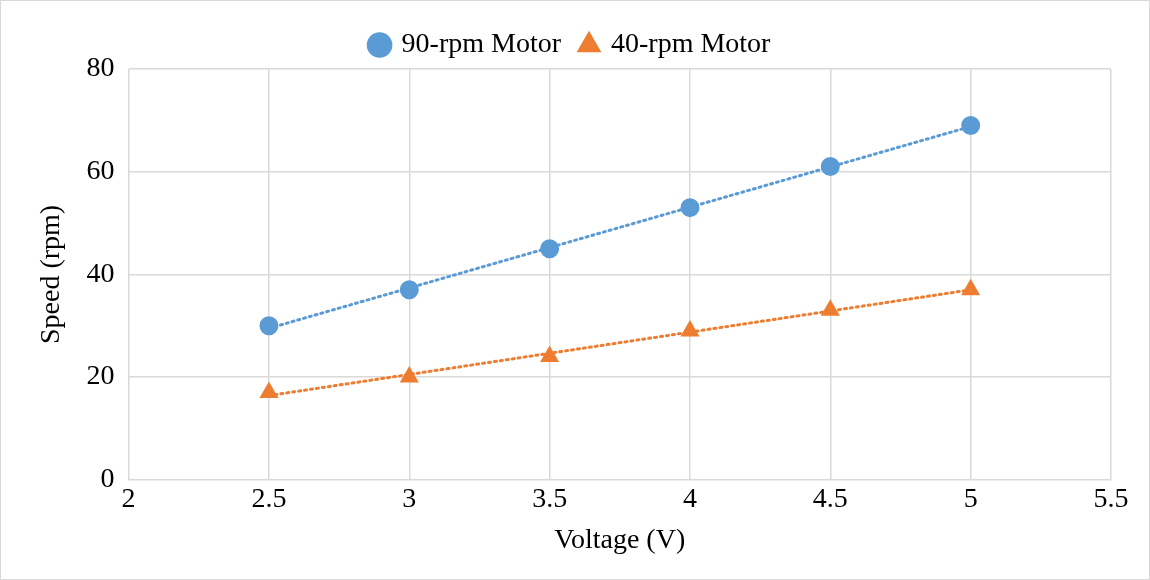 This screenshot has height=580, width=1150. I want to click on x-axis-title: Voltage (V), so click(620, 538).